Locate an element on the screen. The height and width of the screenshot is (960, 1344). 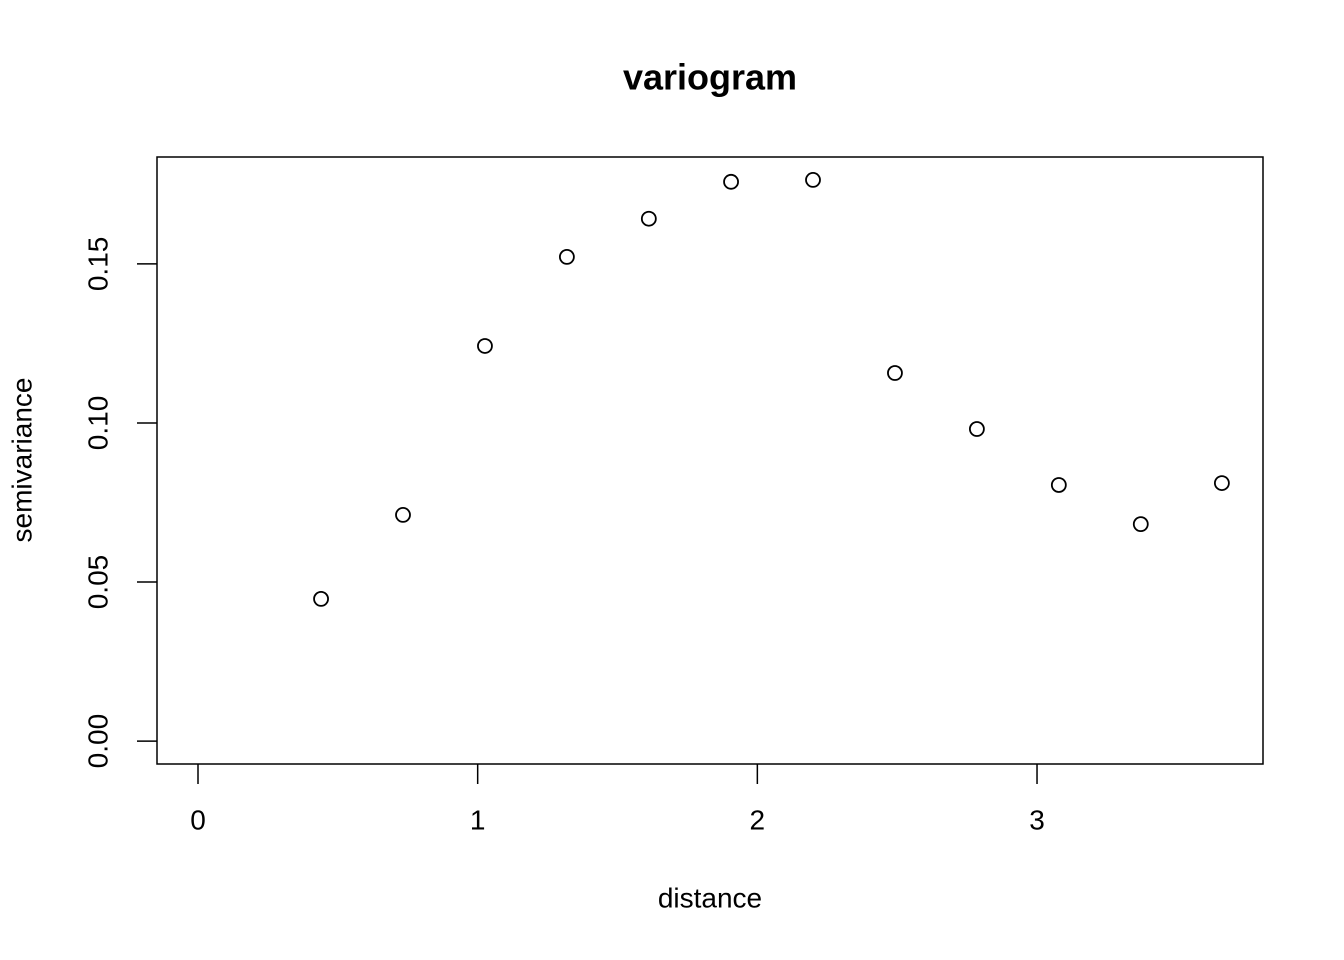
x-axis-label: distance is located at coordinates (710, 897).